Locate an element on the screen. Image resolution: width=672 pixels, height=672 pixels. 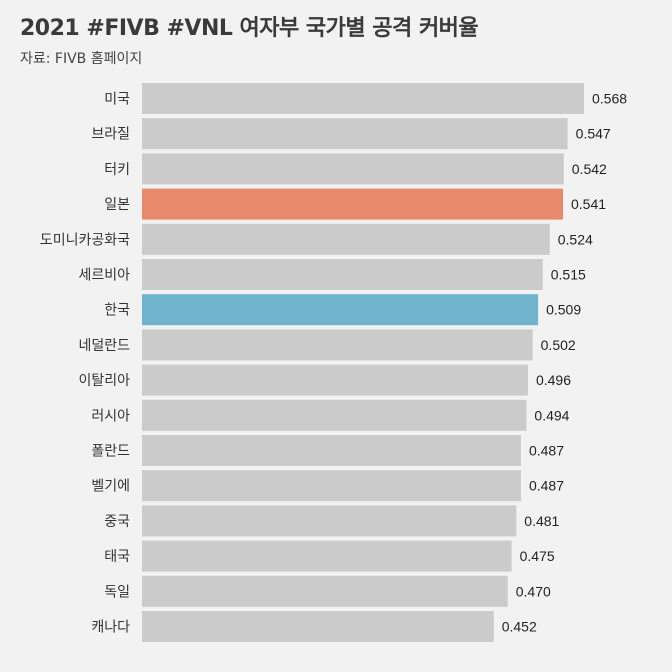
value-label-14: 0.470 is located at coordinates (533, 591).